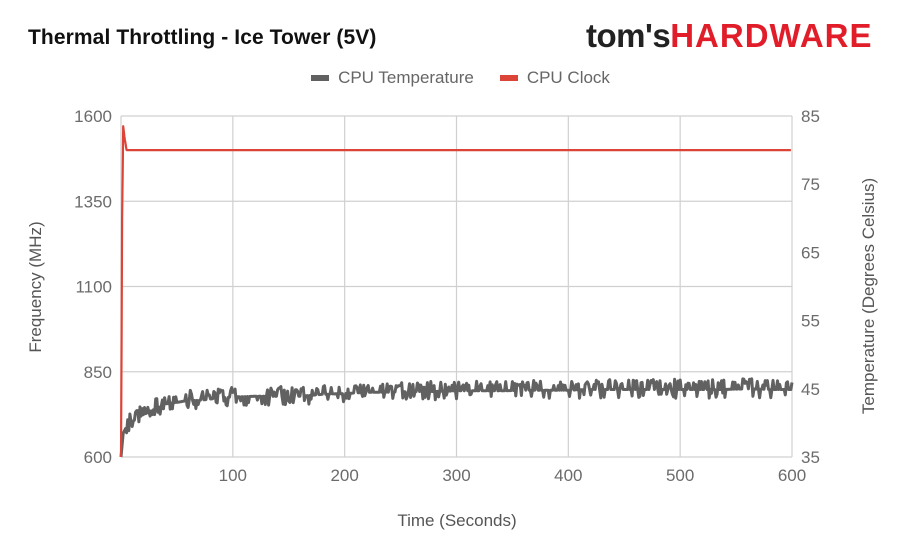 The width and height of the screenshot is (905, 557). What do you see at coordinates (868, 296) in the screenshot?
I see `y-axis-right-title: Temperature (Degrees Celsius)` at bounding box center [868, 296].